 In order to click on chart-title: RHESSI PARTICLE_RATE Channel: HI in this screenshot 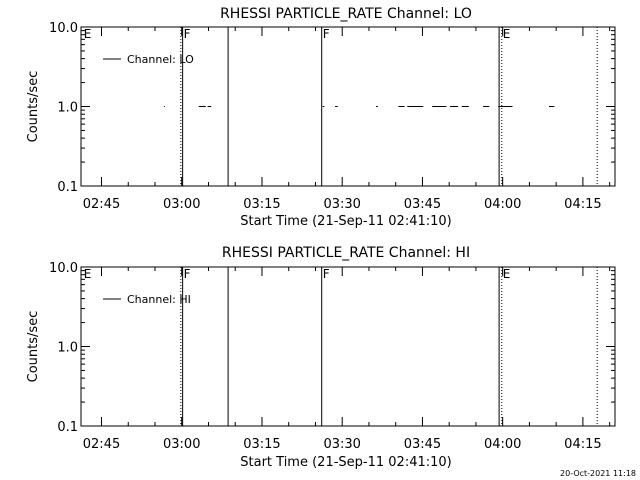, I will do `click(346, 253)`.